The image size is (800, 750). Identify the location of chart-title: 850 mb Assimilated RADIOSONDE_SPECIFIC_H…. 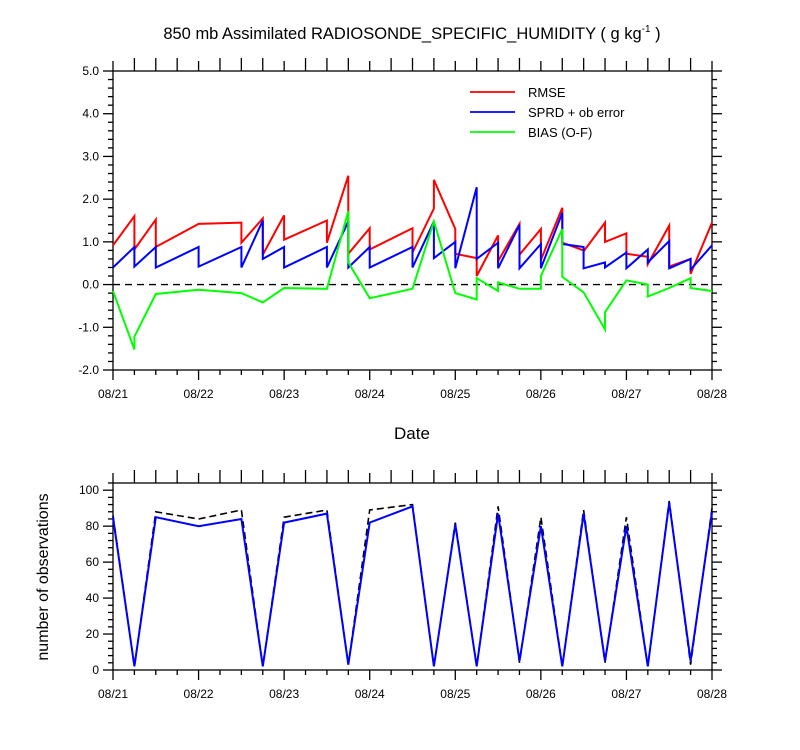
(411, 33).